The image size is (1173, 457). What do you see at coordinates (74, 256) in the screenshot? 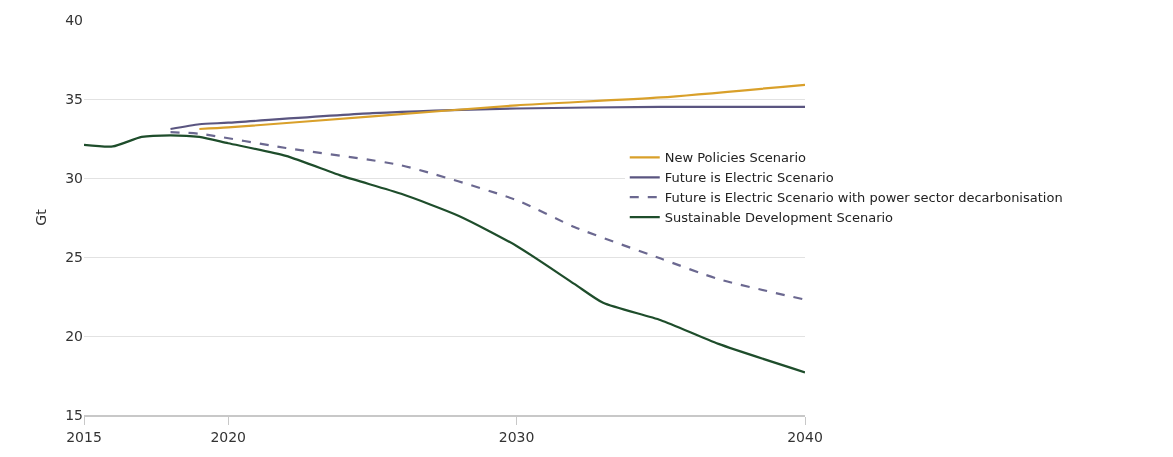
I see `y-tick-label: 25` at bounding box center [74, 256].